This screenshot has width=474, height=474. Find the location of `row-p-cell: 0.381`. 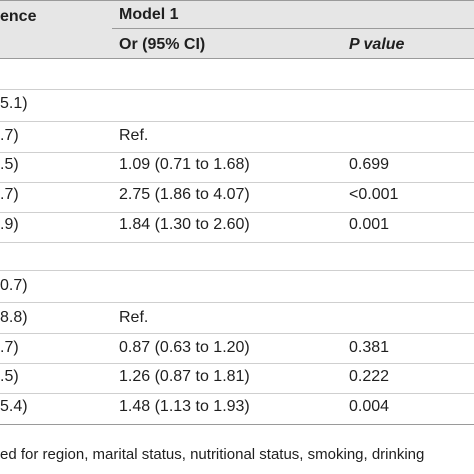

row-p-cell: 0.381 is located at coordinates (369, 347).